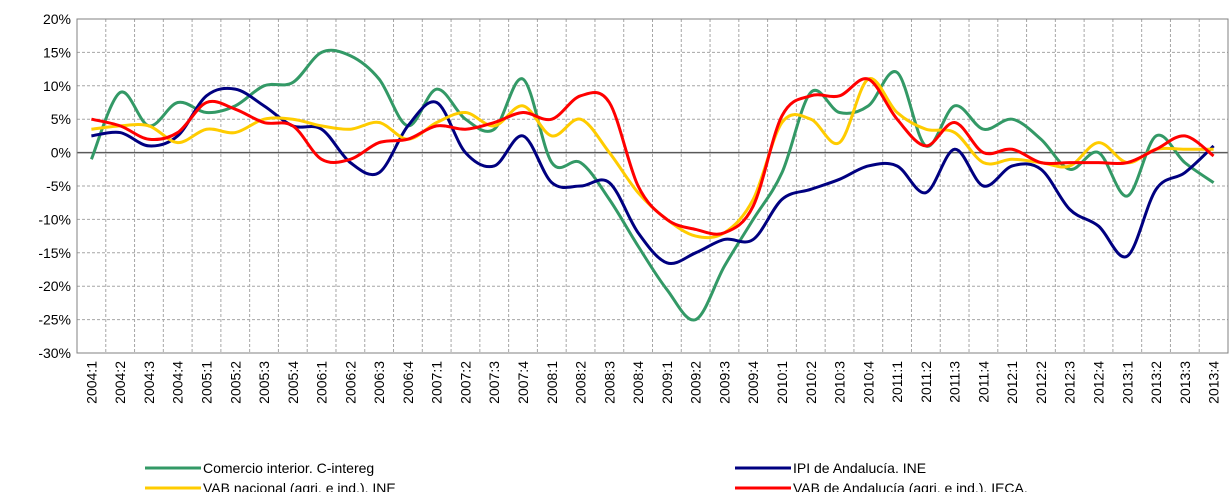 The image size is (1231, 492). What do you see at coordinates (1099, 382) in the screenshot?
I see `x-tick-label: 2012:4` at bounding box center [1099, 382].